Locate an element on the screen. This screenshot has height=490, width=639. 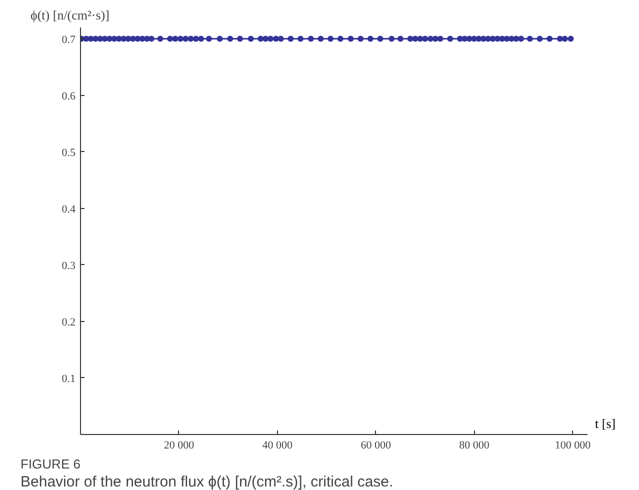
y-tick-label: 0.5 is located at coordinates (69, 152).